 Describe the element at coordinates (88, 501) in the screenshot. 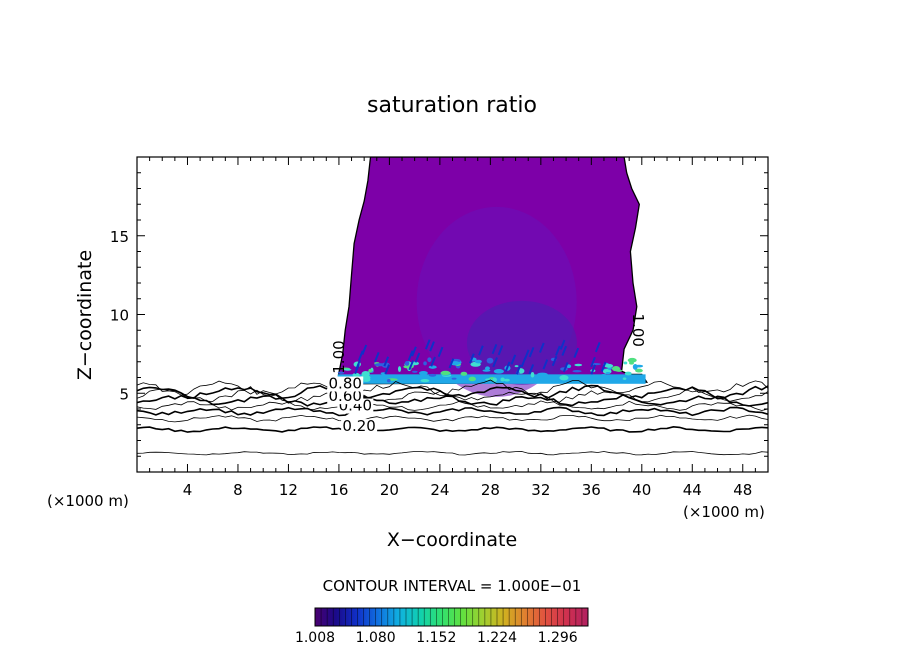

I see `x-unit-left: (×1000 m)` at that location.